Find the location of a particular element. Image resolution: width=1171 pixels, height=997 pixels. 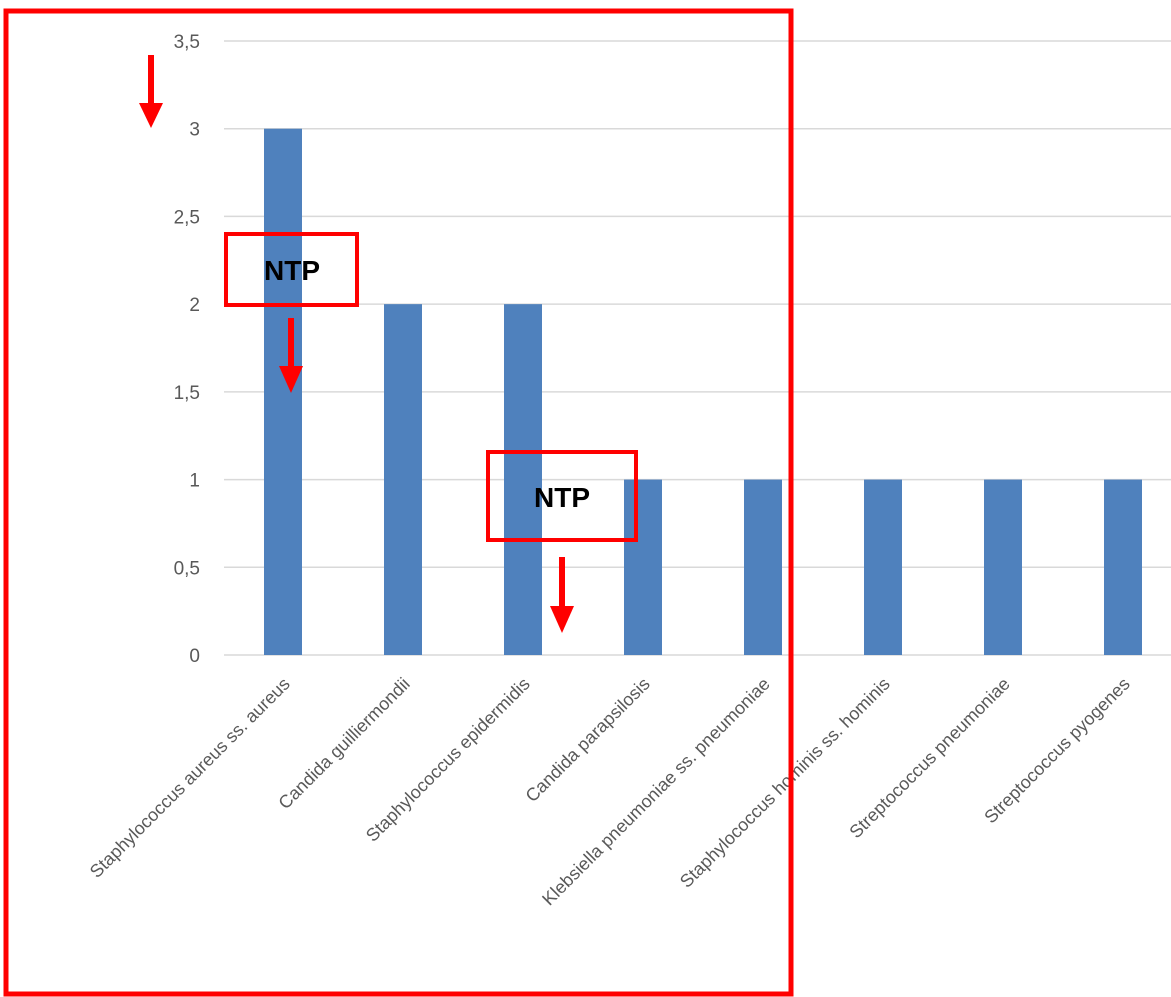

y-tick-label: 2,5 is located at coordinates (187, 217).